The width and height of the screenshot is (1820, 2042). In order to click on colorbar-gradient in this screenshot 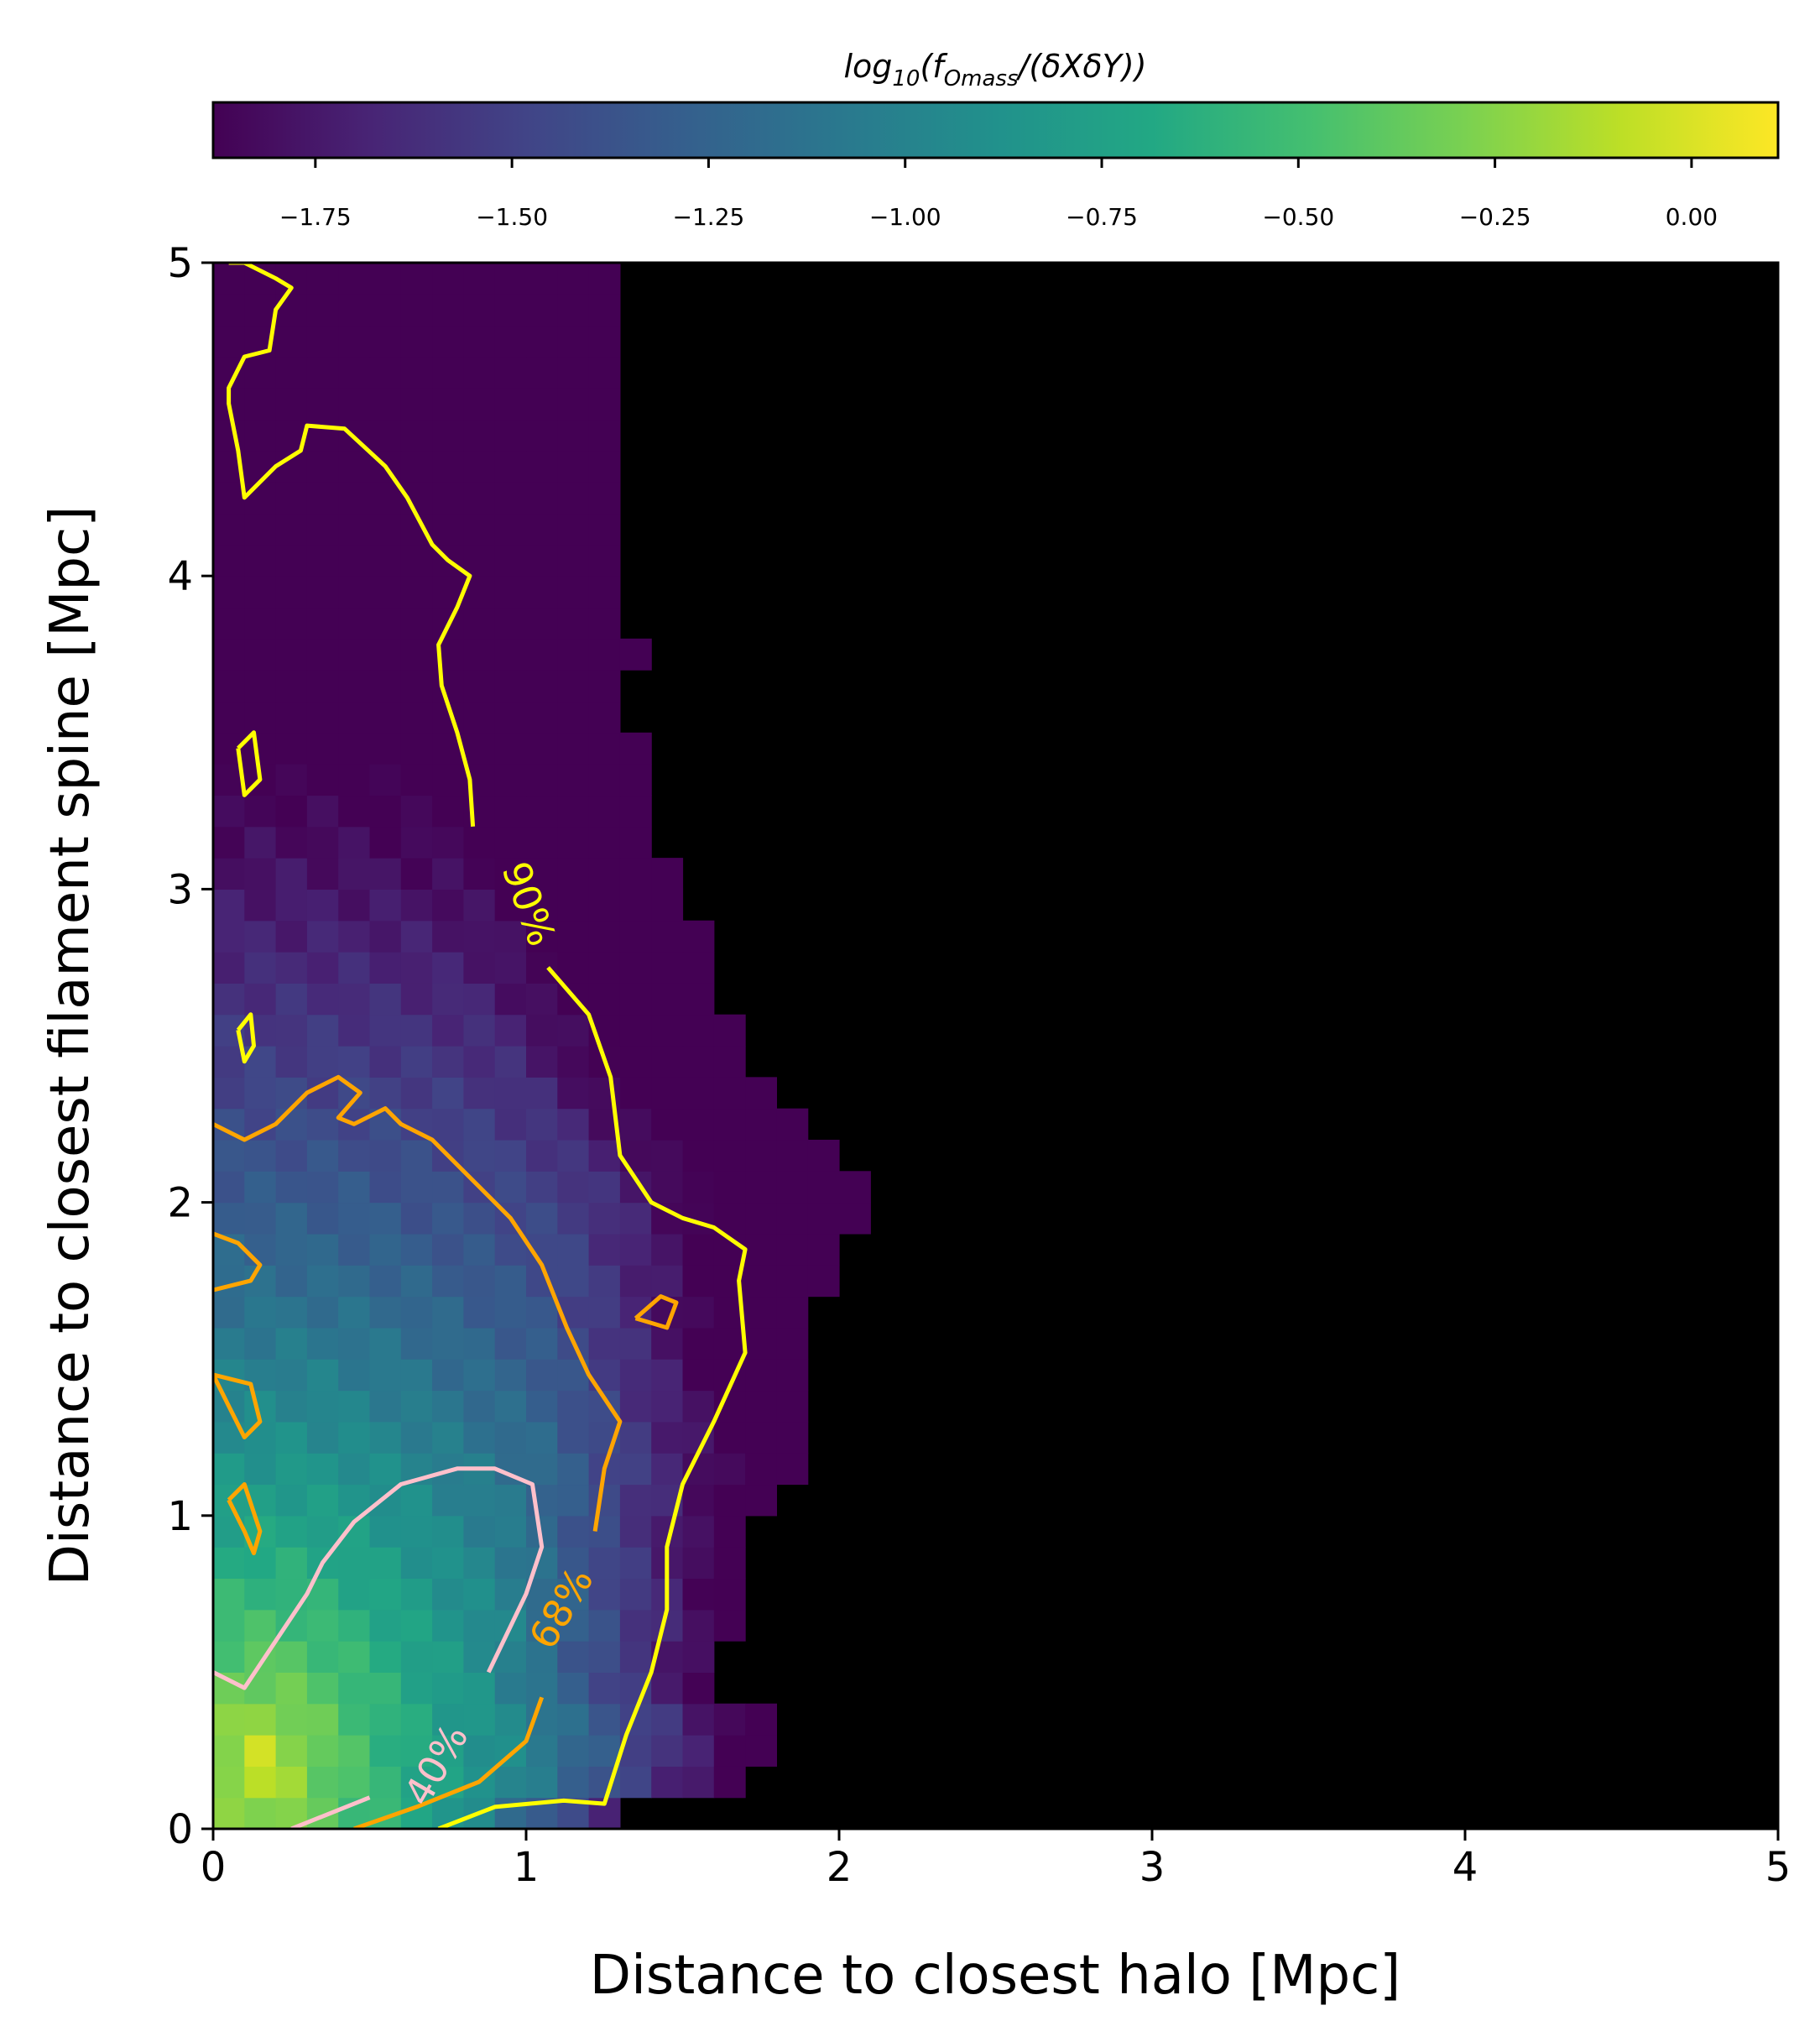, I will do `click(995, 130)`.